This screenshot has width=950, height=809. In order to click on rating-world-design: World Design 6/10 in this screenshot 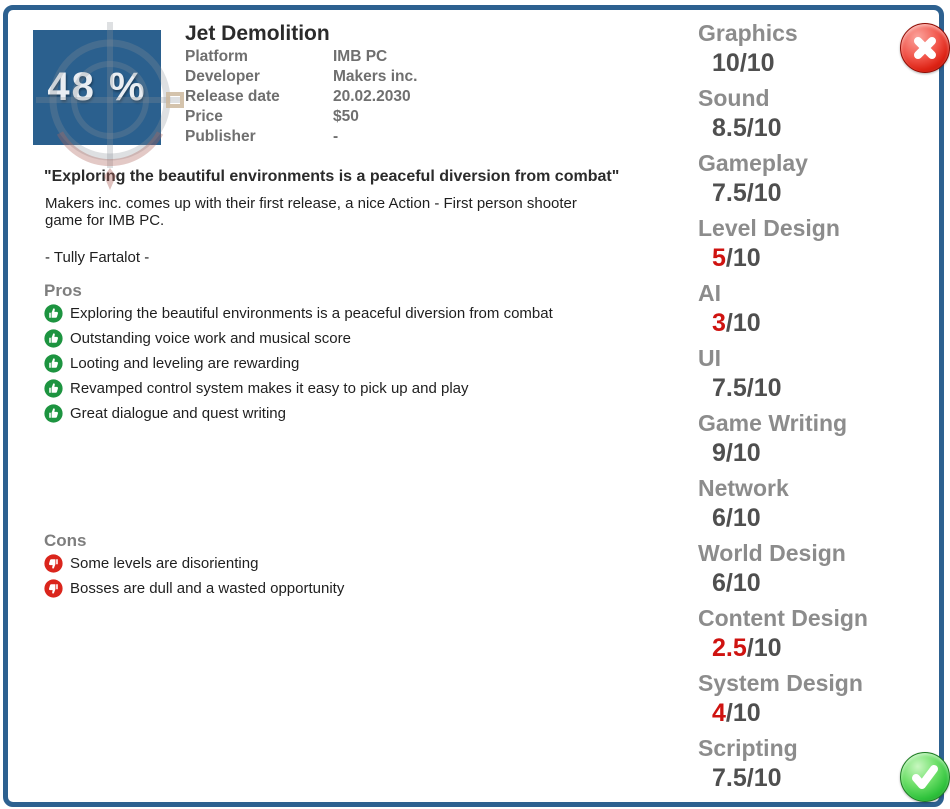, I will do `click(783, 570)`.